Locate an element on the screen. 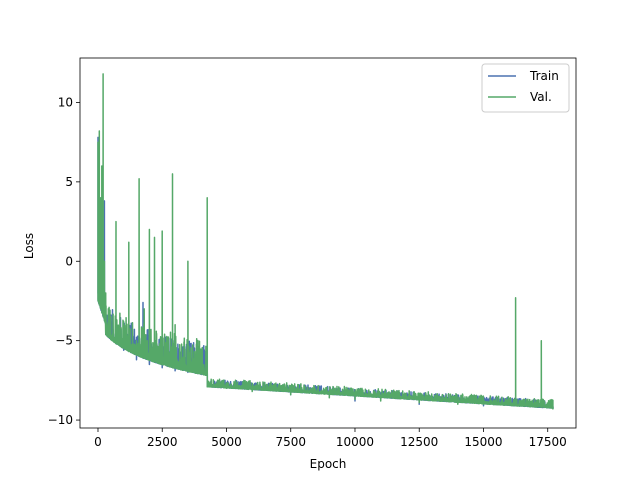  y-tick-label: 10 is located at coordinates (65, 102).